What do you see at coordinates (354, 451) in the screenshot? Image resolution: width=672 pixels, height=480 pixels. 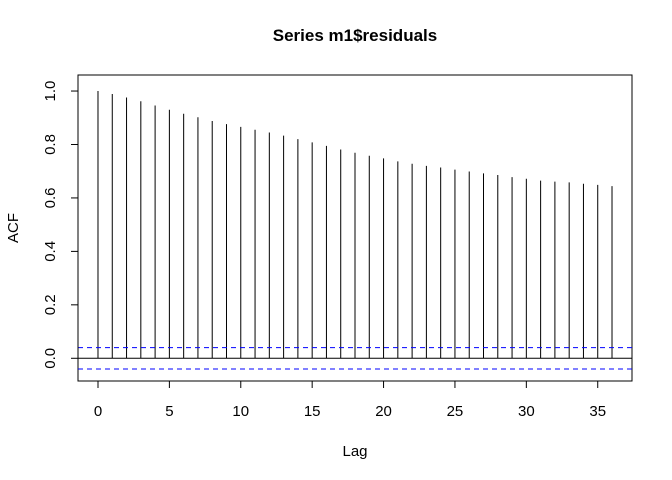 I see `x-axis-label: Lag` at bounding box center [354, 451].